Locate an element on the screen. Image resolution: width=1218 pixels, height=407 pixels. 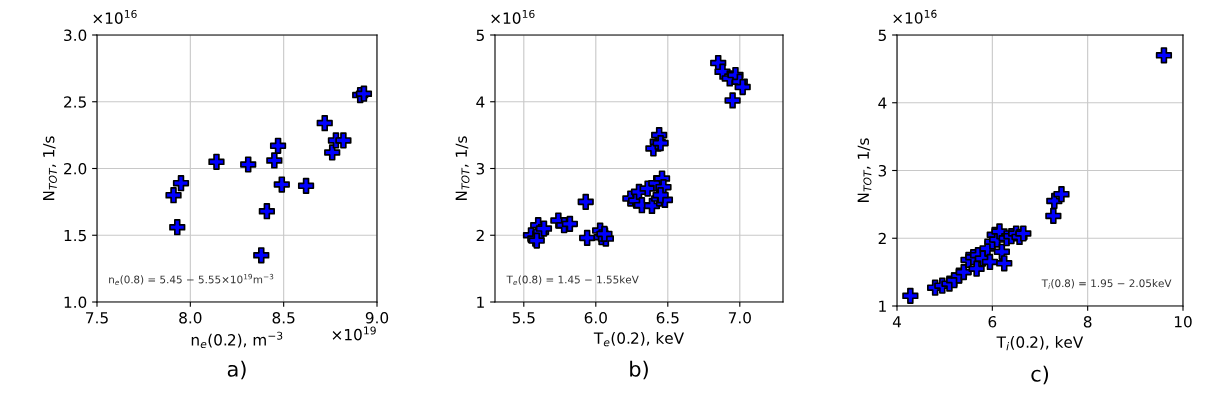
annotation: T$_{i}$(0.8) = 1.95 − 2.05keV is located at coordinates (1106, 284).